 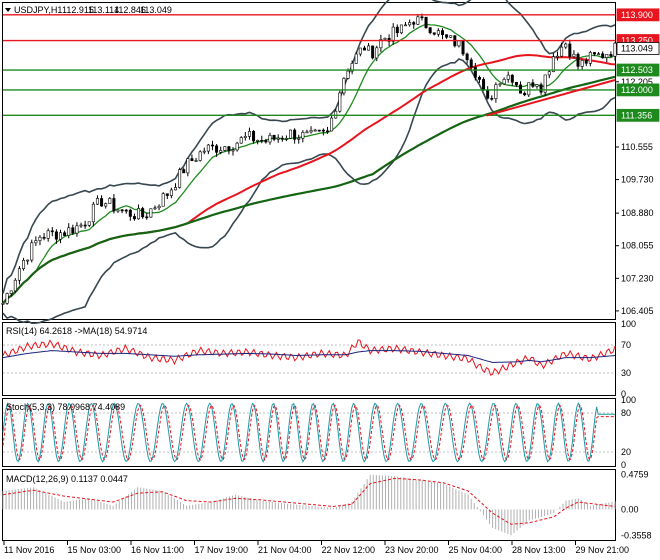 What do you see at coordinates (539, 550) in the screenshot?
I see `time-tick-label: 28 Nov 13:00` at bounding box center [539, 550].